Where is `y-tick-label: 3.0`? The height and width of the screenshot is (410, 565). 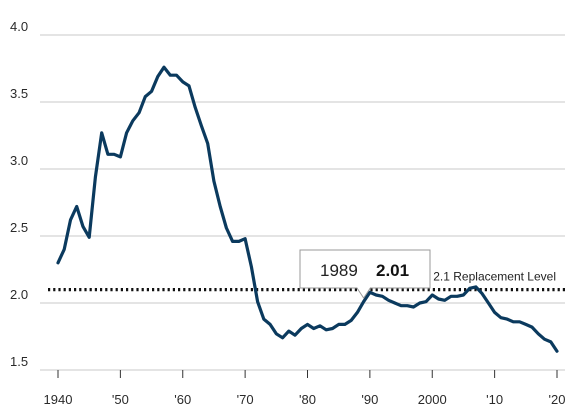
y-tick-label: 3.0 is located at coordinates (19, 160).